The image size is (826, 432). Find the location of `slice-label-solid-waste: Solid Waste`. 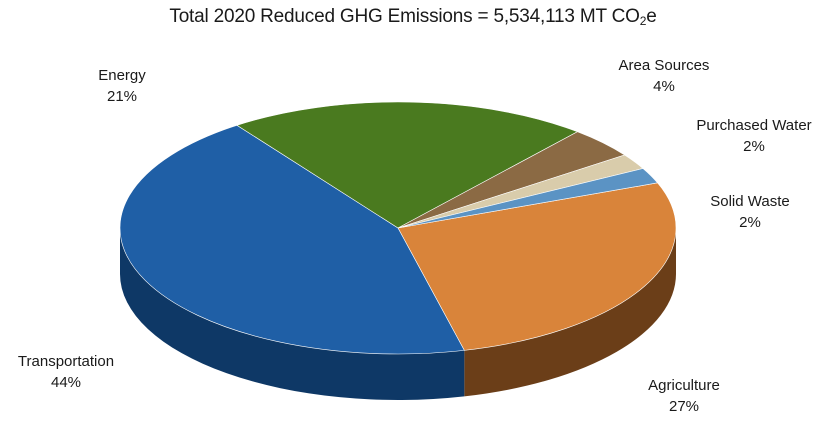

slice-label-solid-waste: Solid Waste is located at coordinates (749, 201).